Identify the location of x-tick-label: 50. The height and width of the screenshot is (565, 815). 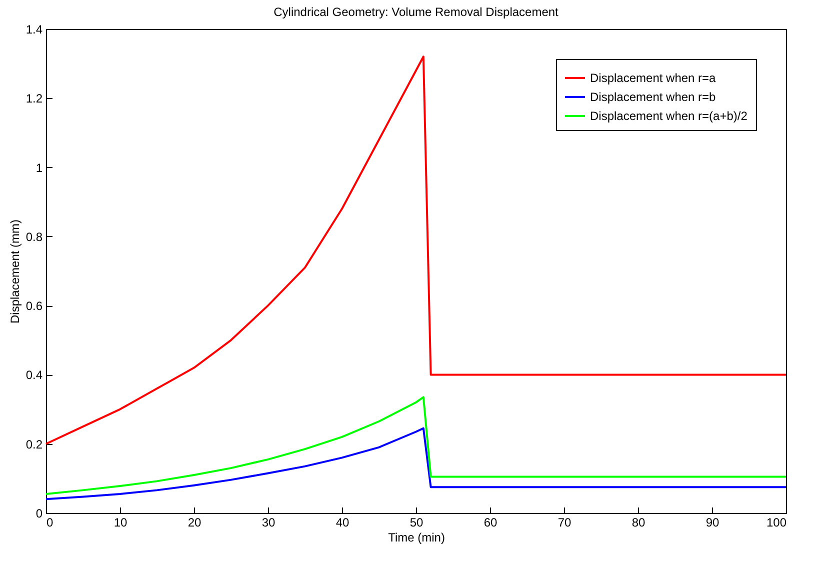
(417, 523).